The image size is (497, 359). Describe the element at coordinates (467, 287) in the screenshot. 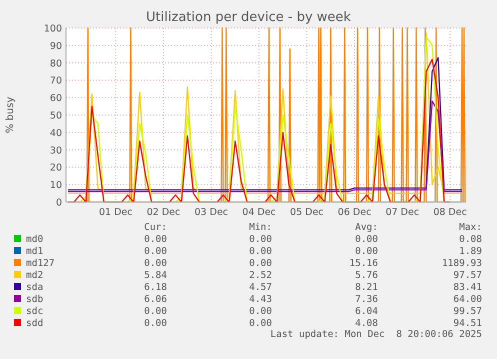

I see `text: 83.41` at that location.